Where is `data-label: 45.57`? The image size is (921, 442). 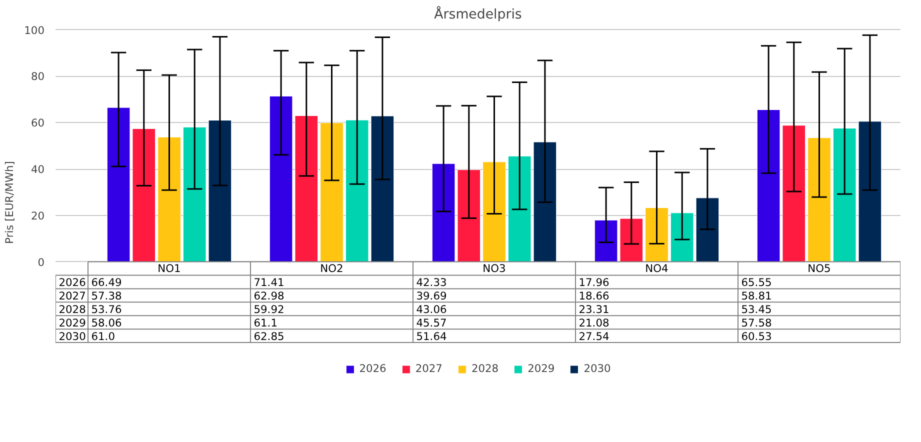
data-label: 45.57 is located at coordinates (431, 323).